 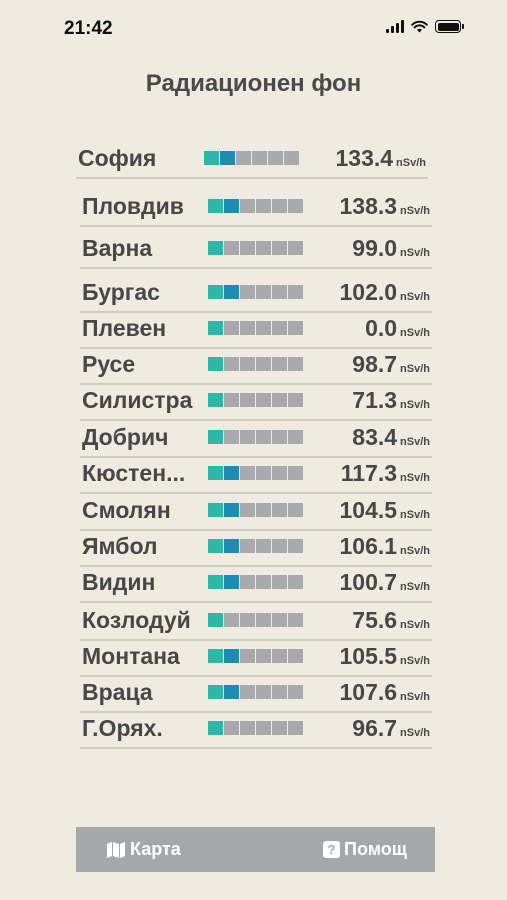 What do you see at coordinates (256, 331) in the screenshot?
I see `city-row: Плевен 0.0 nSv/h` at bounding box center [256, 331].